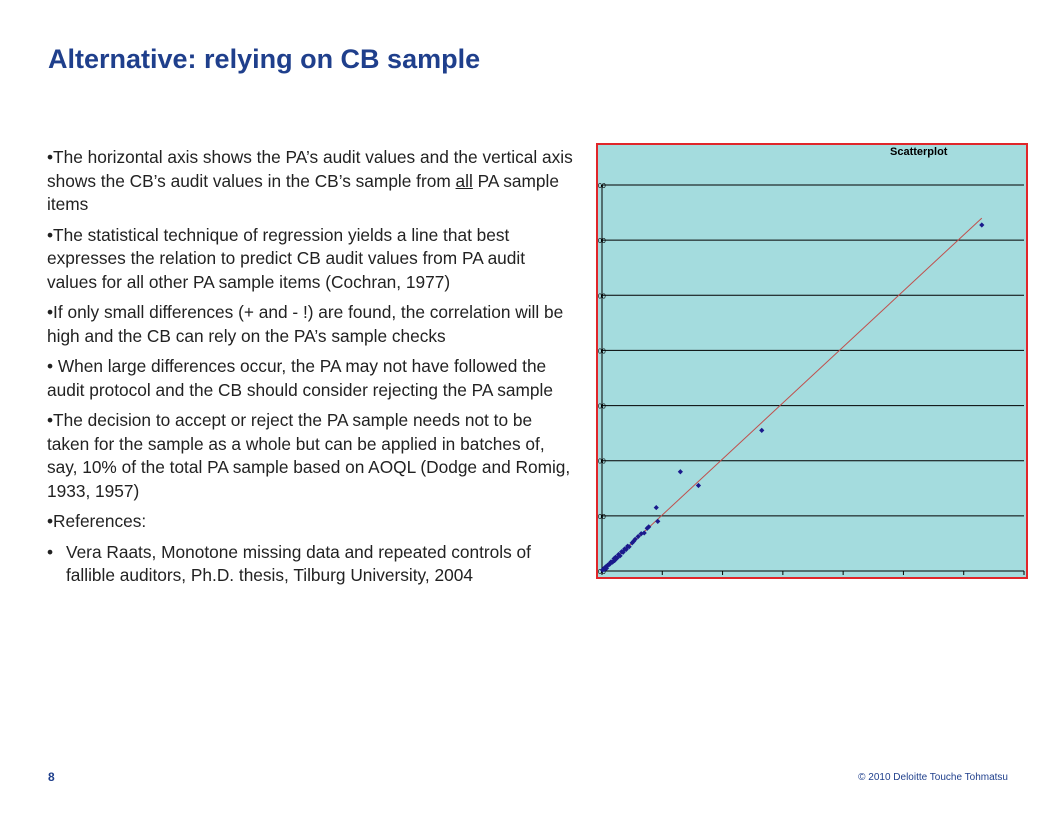  I want to click on bullet-references-heading: •References:, so click(97, 521).